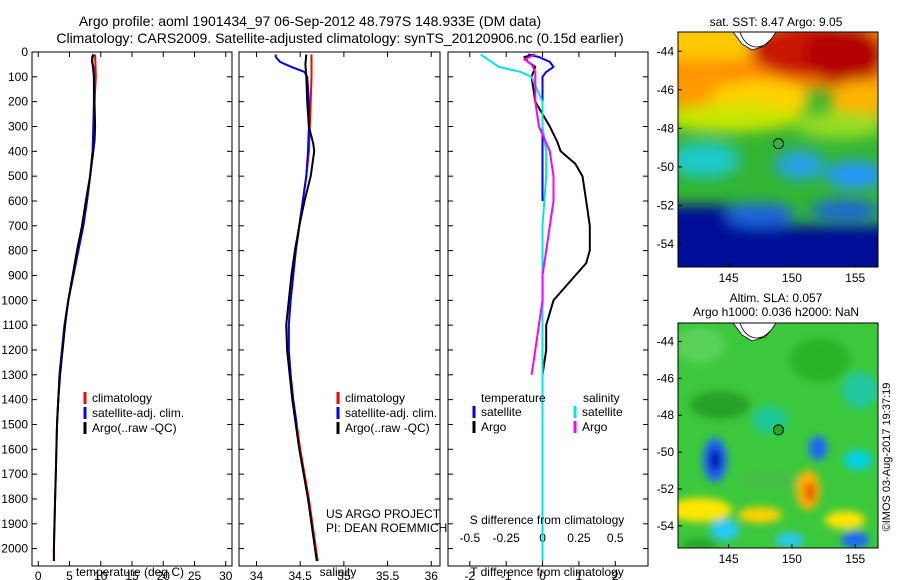 The width and height of the screenshot is (900, 580). I want to click on sst-lon-axis: 145 150 155, so click(792, 274).